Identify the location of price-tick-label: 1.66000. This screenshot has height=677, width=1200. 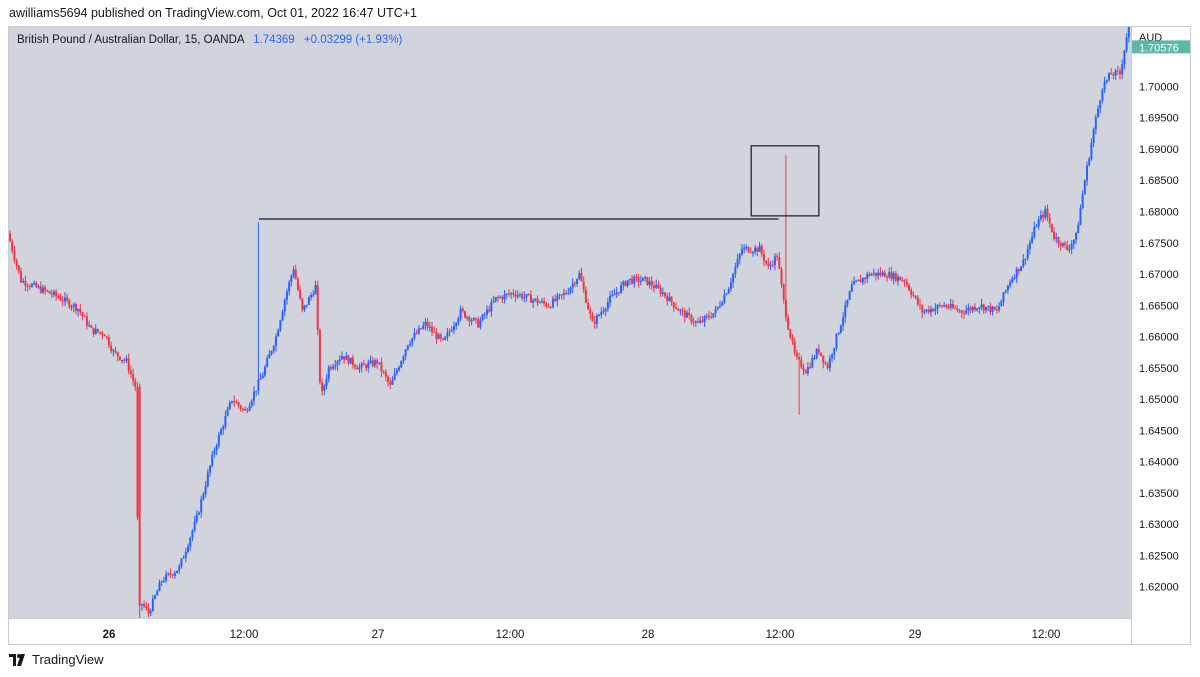
(1159, 338).